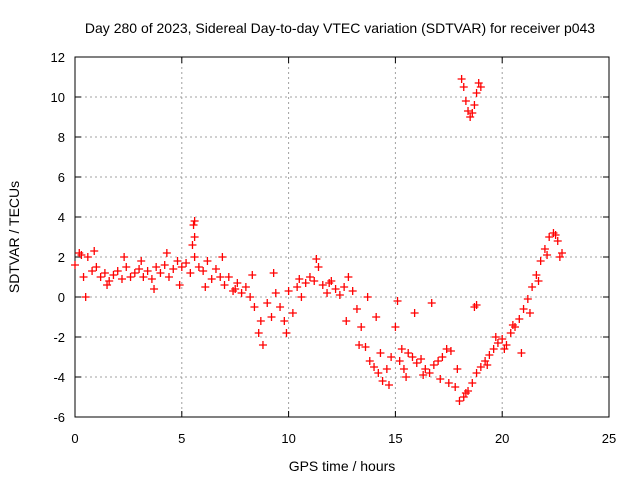  I want to click on x-tick-label: 0, so click(74, 438).